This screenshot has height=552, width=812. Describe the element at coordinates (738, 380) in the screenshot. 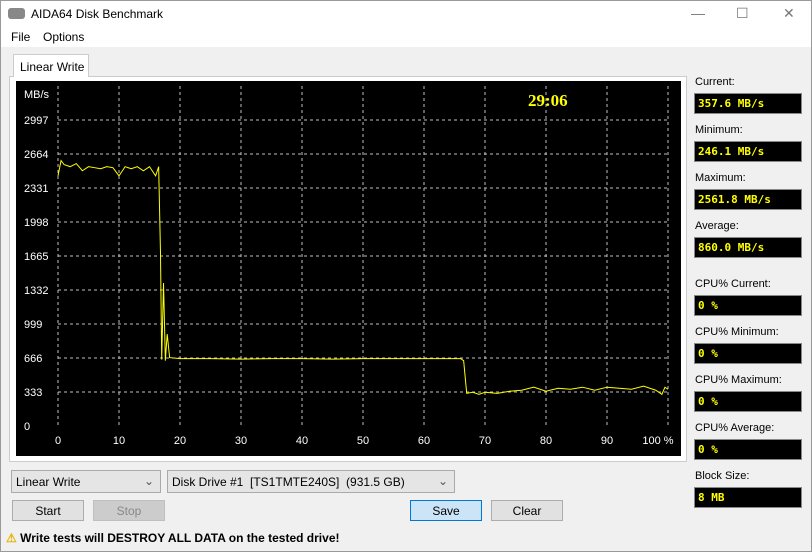

I see `stat-label: CPU% Maximum:` at that location.